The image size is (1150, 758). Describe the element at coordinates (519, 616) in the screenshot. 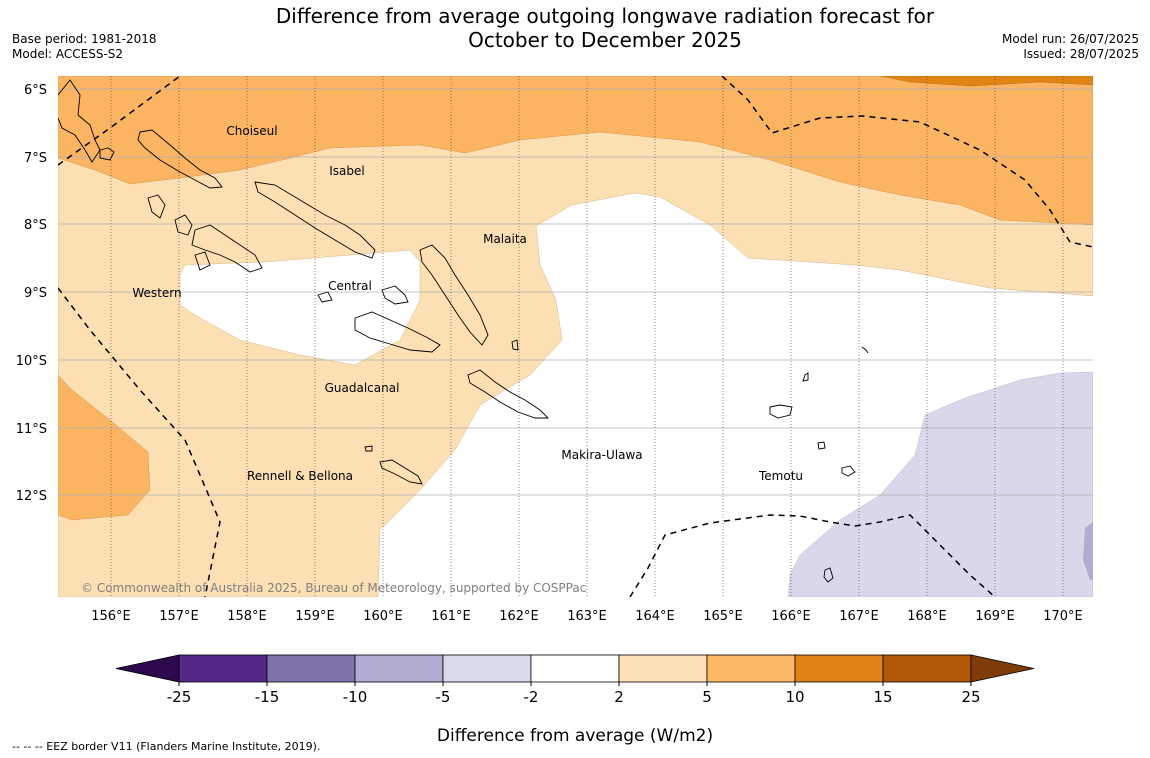

I see `lon-label: 162°E` at that location.